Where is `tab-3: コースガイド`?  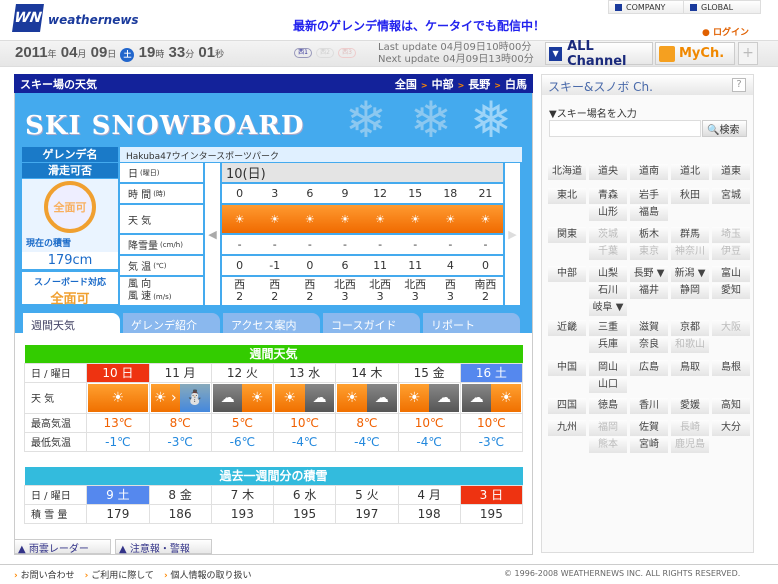
tab-3: コースガイド is located at coordinates (371, 323).